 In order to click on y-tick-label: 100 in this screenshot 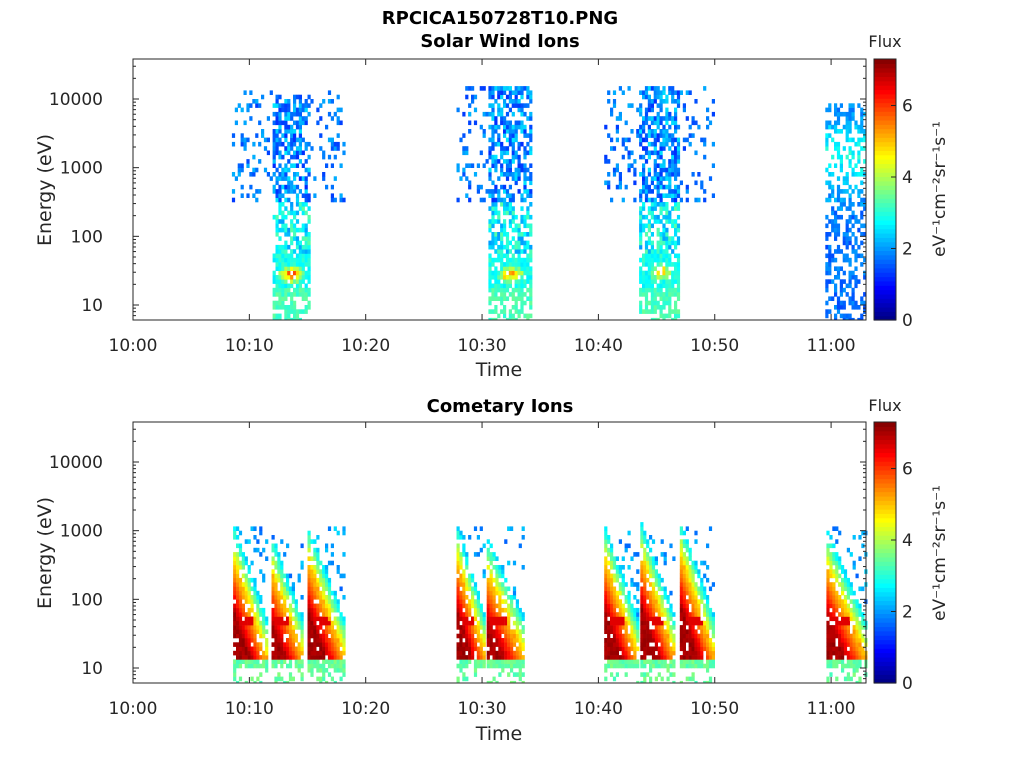, I will do `click(87, 237)`.